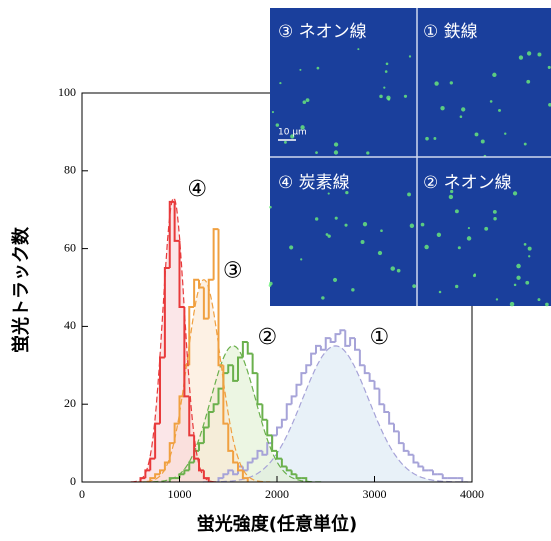 The height and width of the screenshot is (541, 551). What do you see at coordinates (322, 32) in the screenshot?
I see `panel-label: ③ ネオン線` at bounding box center [322, 32].